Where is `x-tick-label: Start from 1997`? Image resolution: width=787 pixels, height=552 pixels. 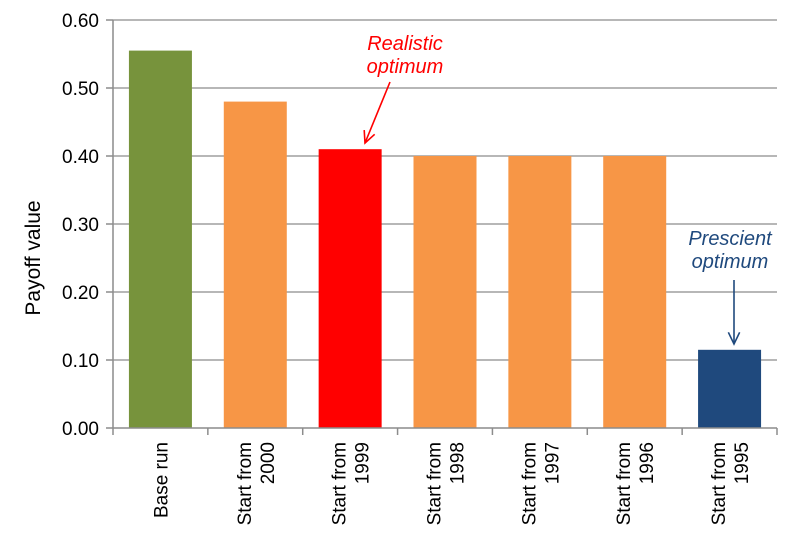 x-tick-label: Start from 1997 is located at coordinates (541, 483).